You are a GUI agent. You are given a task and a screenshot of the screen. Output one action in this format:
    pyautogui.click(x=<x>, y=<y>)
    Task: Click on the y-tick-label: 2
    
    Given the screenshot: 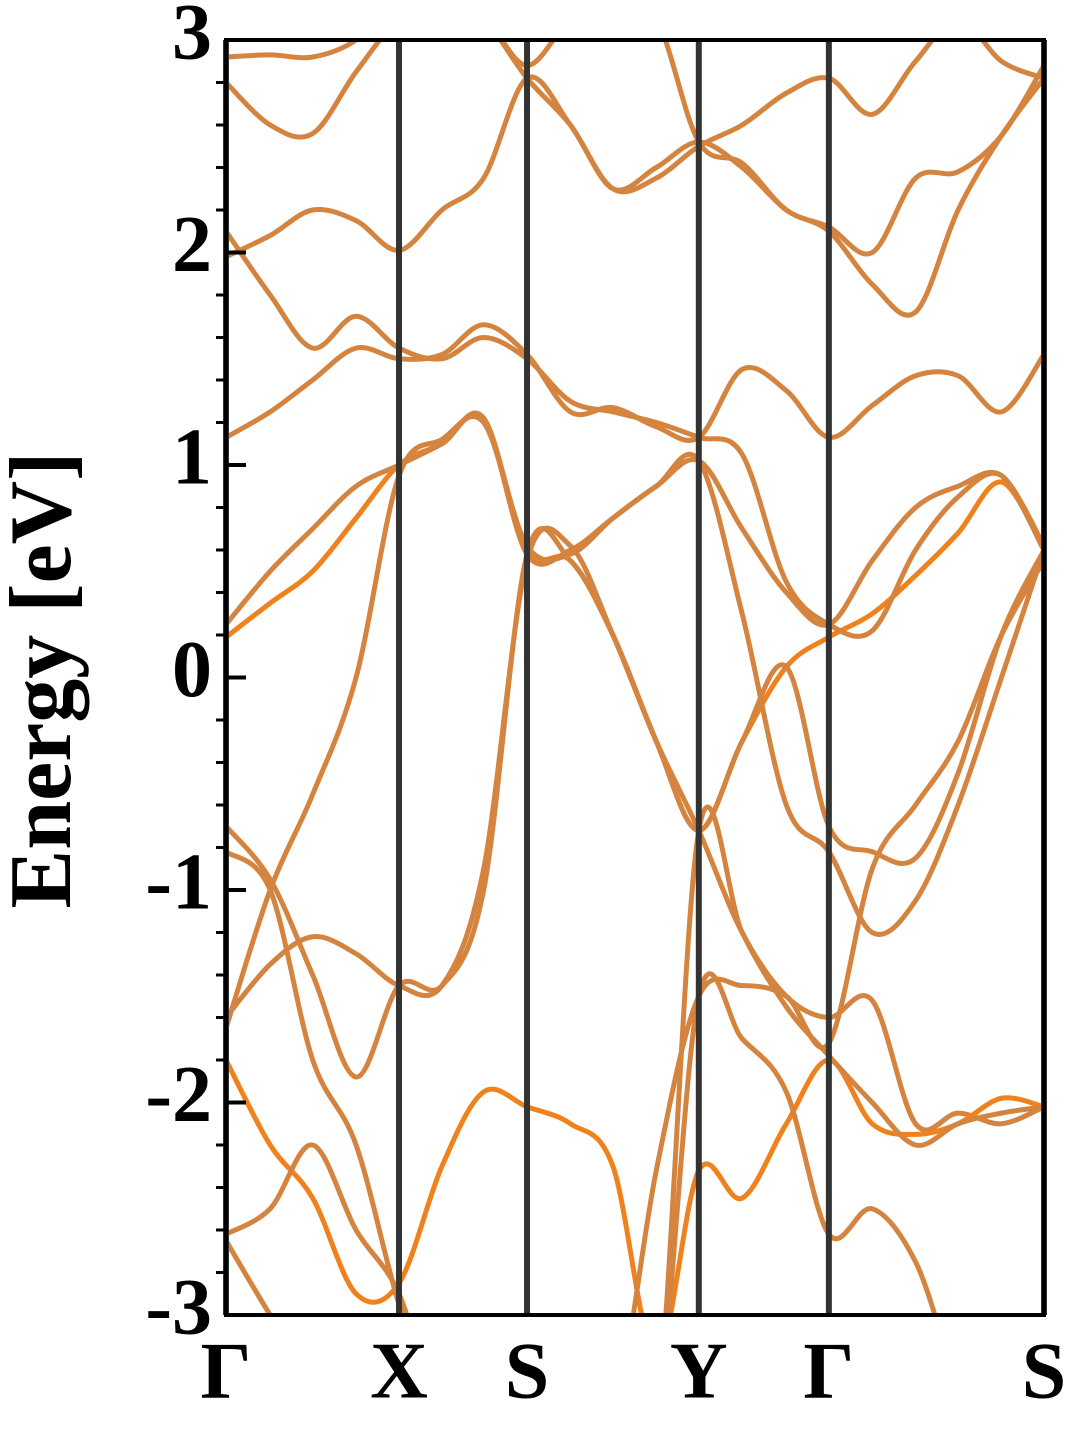 What is the action you would take?
    pyautogui.click(x=192, y=245)
    